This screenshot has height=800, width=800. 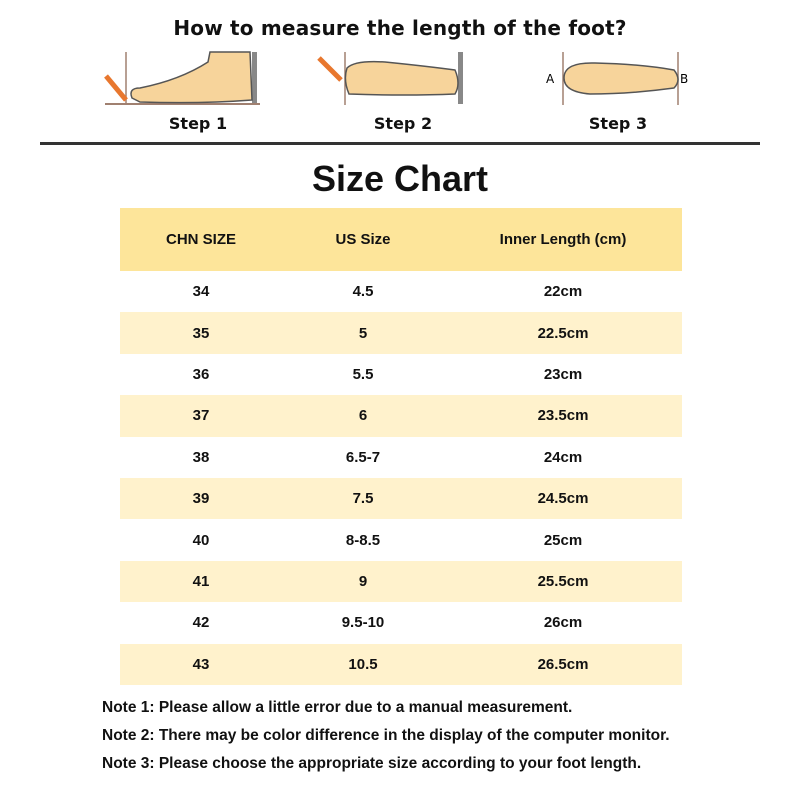 I want to click on table-header-row: CHN SIZE US Size Inner Length (cm), so click(x=401, y=239).